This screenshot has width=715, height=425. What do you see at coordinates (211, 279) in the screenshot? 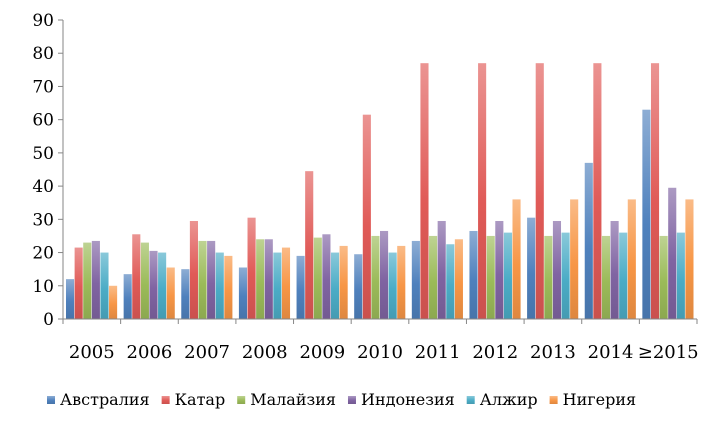
I see `bar-Индонезия-2007` at bounding box center [211, 279].